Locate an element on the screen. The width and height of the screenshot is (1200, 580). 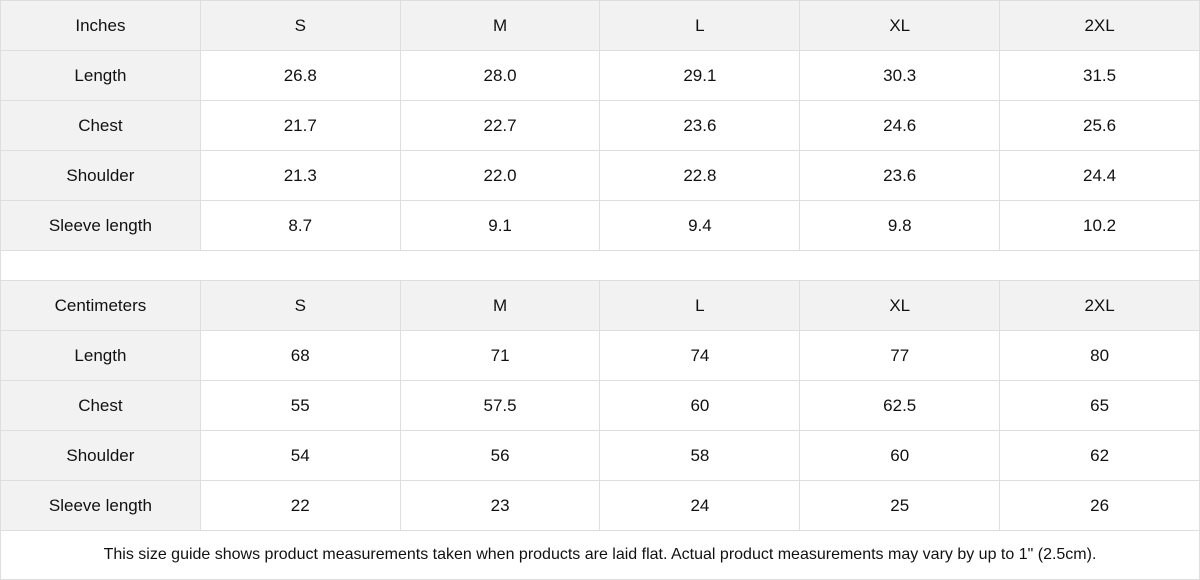
table-row: Sleeve length 8.7 9.1 9.4 9.8 10.2 is located at coordinates (600, 225).